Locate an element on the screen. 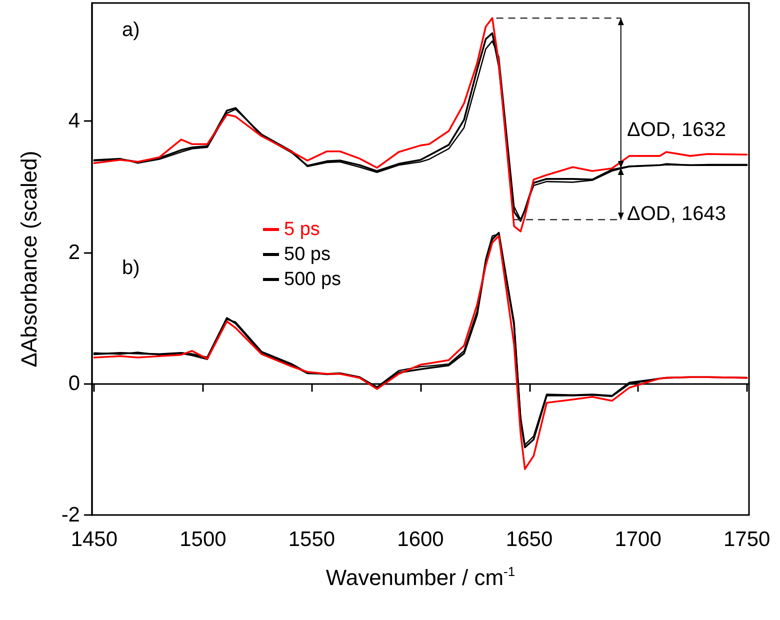 This screenshot has height=620, width=780. annotation: a) is located at coordinates (131, 30).